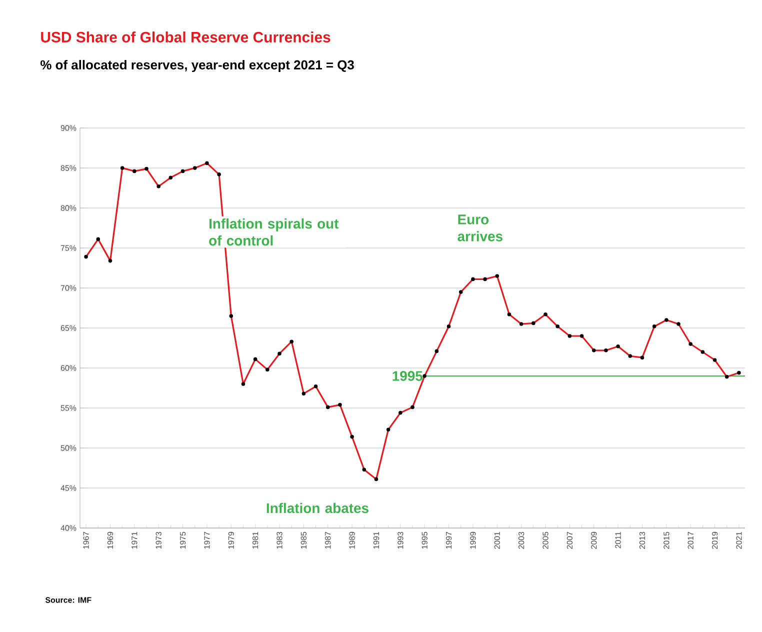 The image size is (762, 632). Describe the element at coordinates (197, 66) in the screenshot. I see `chart-subtitle: % of allocated reserves, year-end except 2021 = Q3` at that location.